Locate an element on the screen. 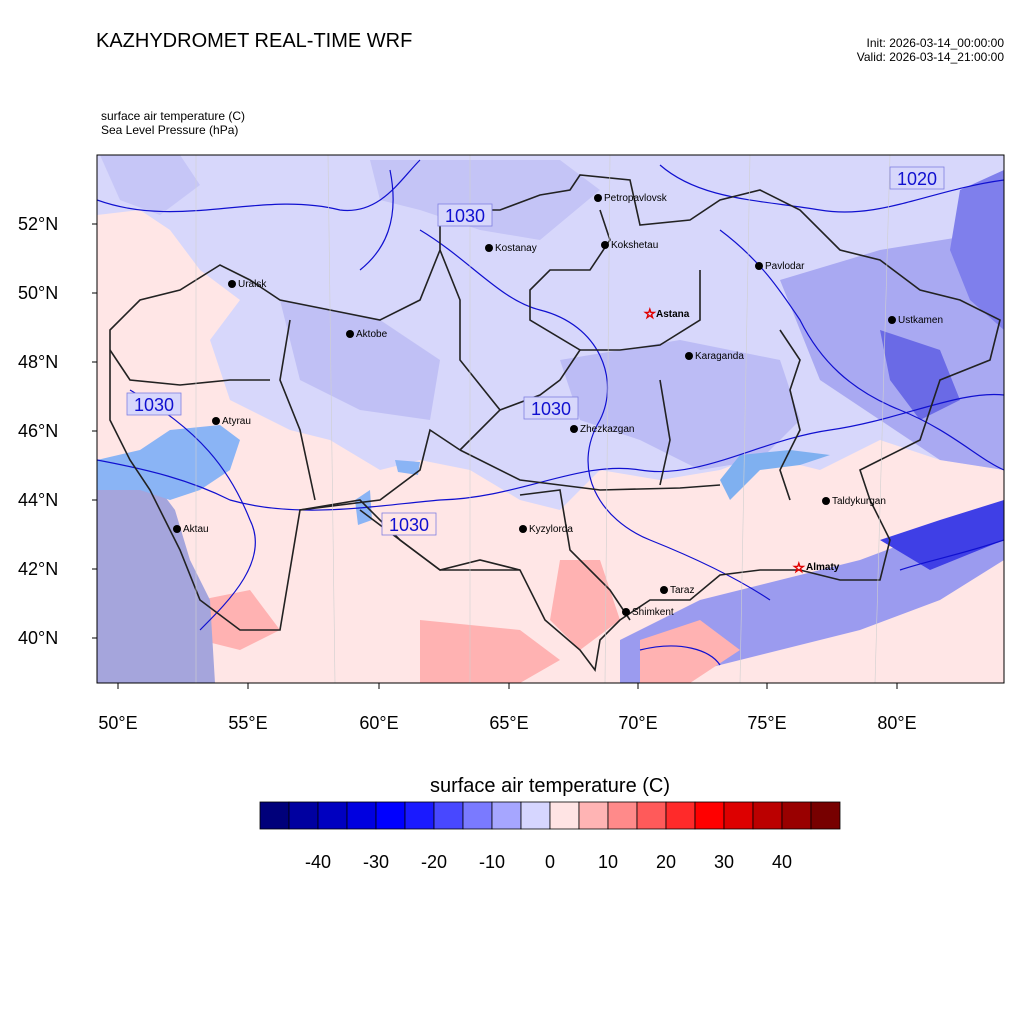 The width and height of the screenshot is (1024, 1024). city-marker: Atyrau is located at coordinates (231, 421).